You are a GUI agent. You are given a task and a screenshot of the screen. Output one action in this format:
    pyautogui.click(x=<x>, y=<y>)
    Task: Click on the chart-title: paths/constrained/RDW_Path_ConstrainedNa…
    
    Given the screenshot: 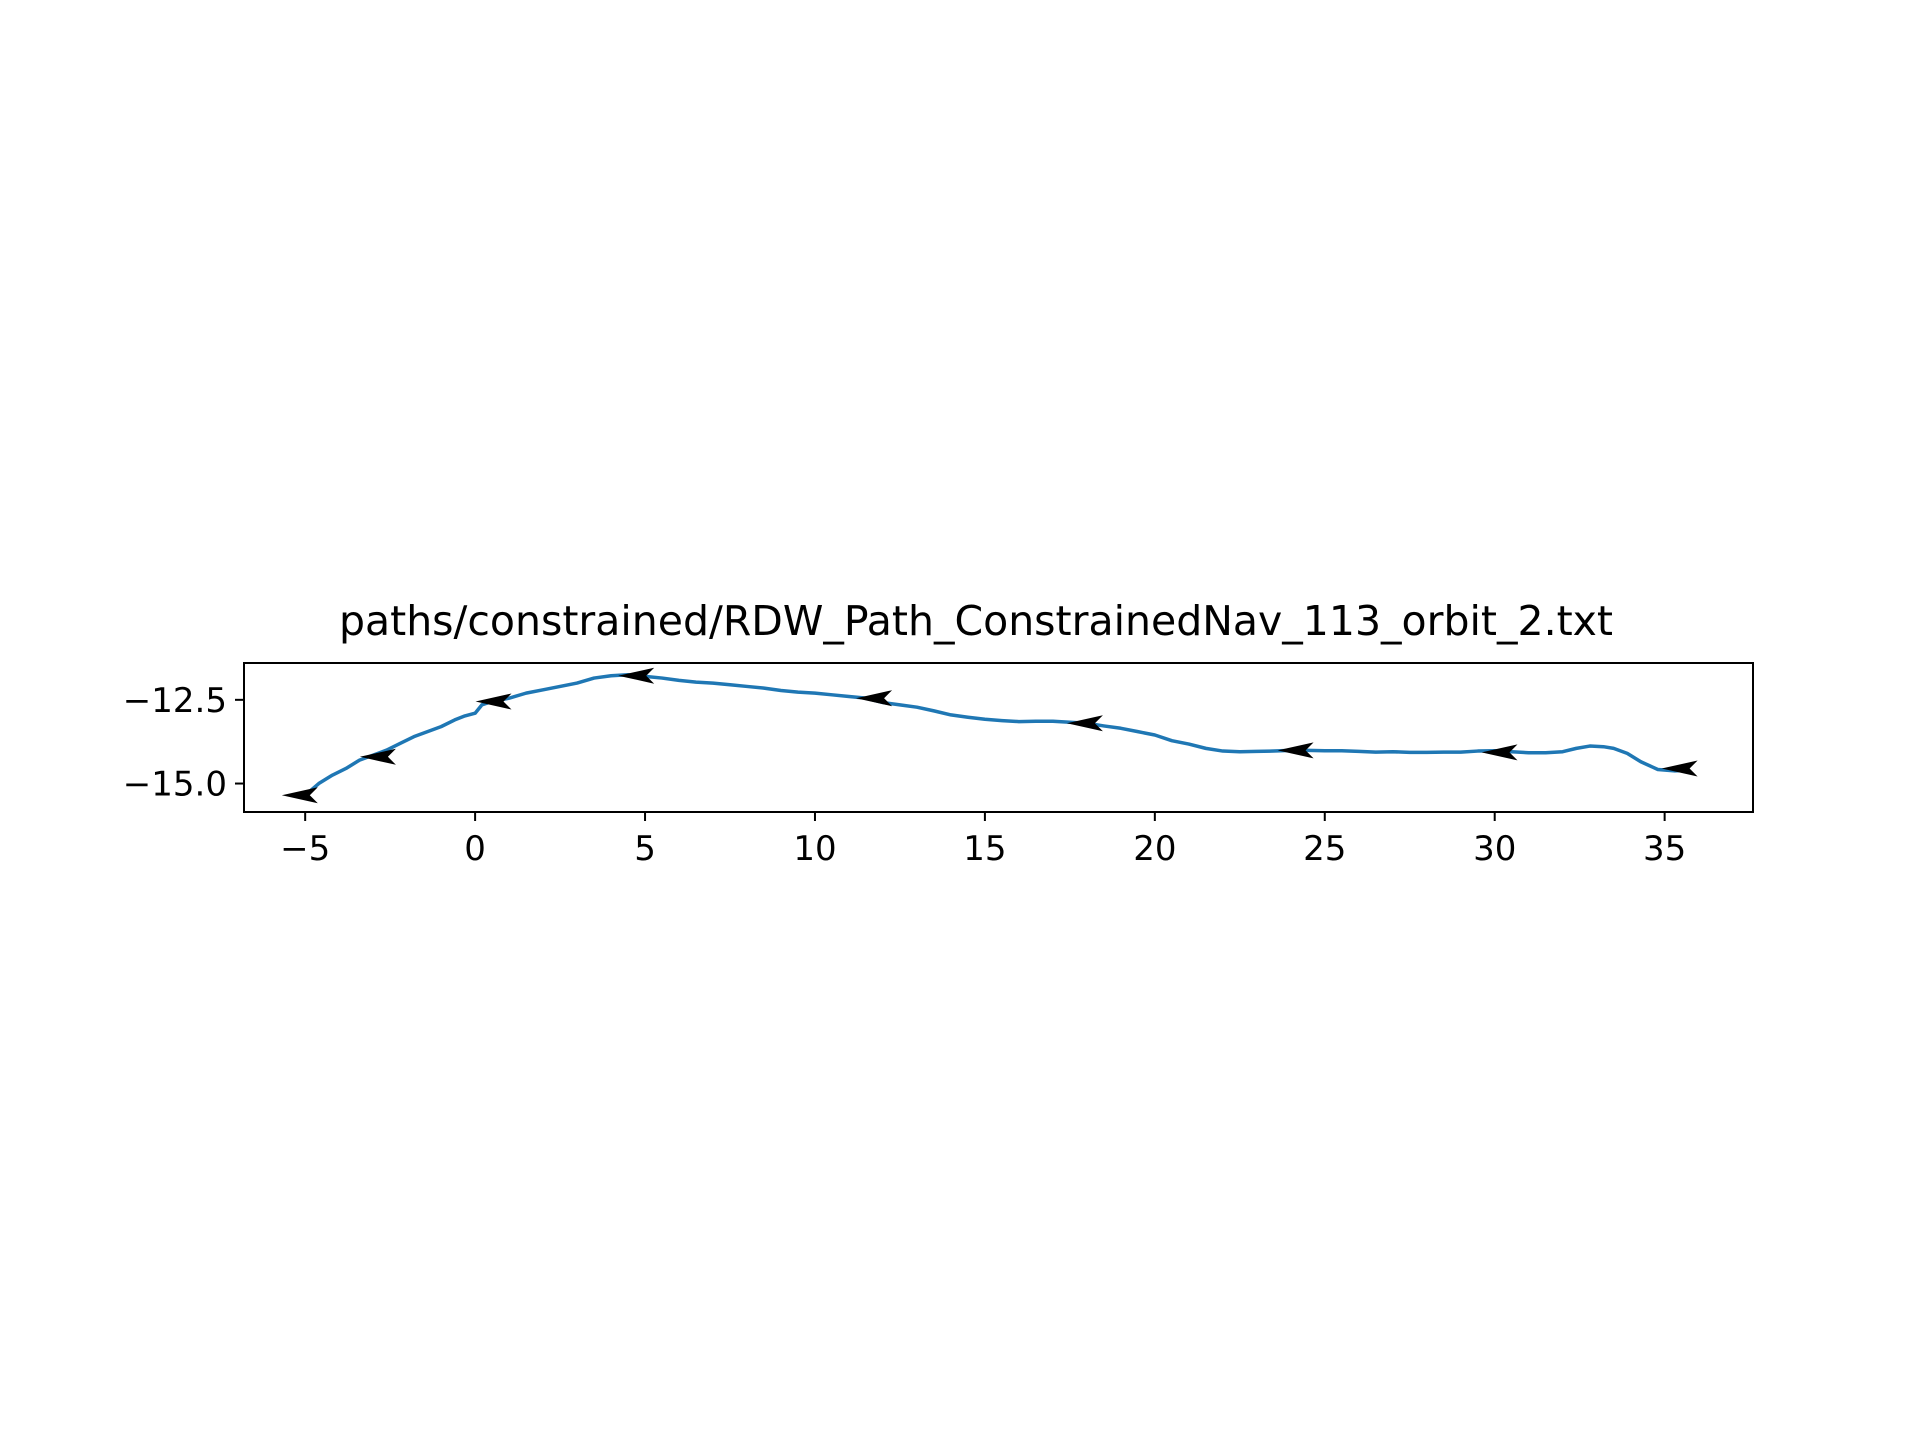 What is the action you would take?
    pyautogui.click(x=976, y=621)
    